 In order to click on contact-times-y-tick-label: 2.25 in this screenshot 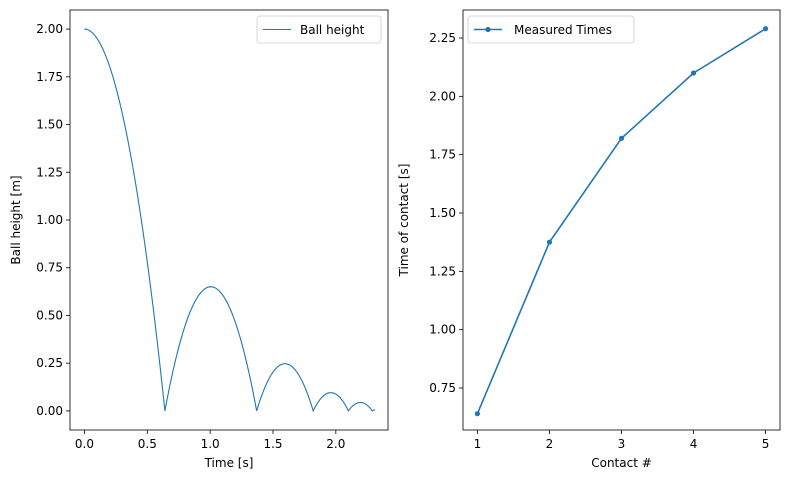, I will do `click(442, 38)`.